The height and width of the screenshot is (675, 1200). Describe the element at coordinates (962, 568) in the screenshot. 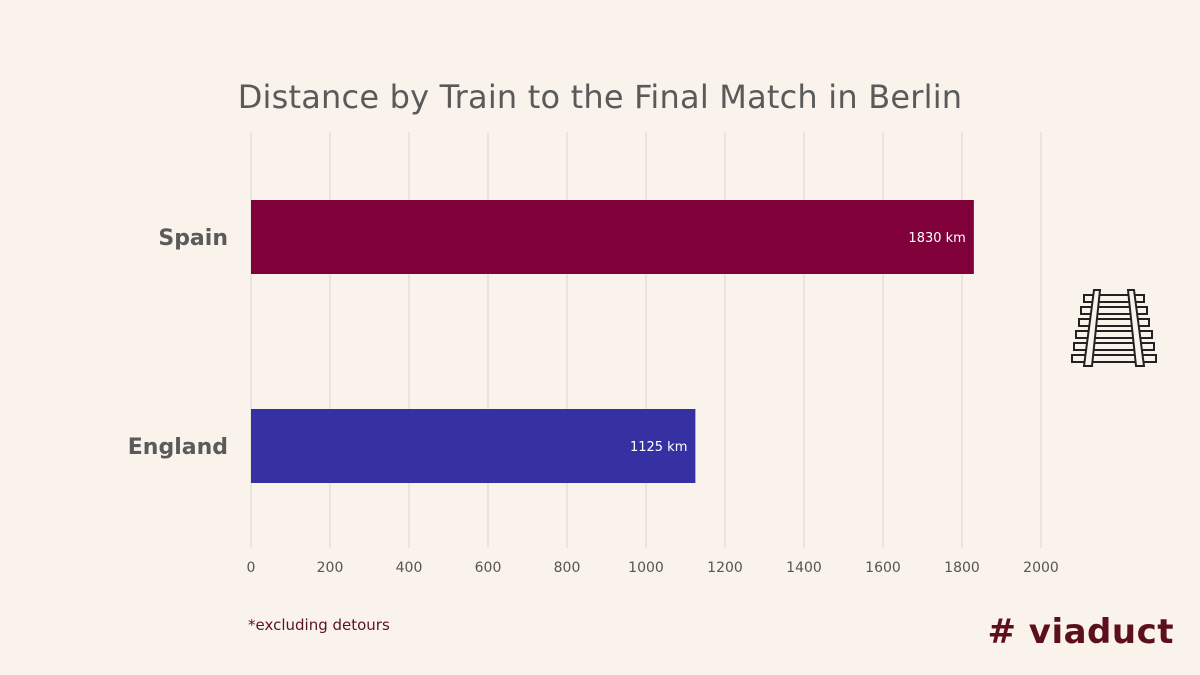

I see `x-tick-label: 1800` at that location.